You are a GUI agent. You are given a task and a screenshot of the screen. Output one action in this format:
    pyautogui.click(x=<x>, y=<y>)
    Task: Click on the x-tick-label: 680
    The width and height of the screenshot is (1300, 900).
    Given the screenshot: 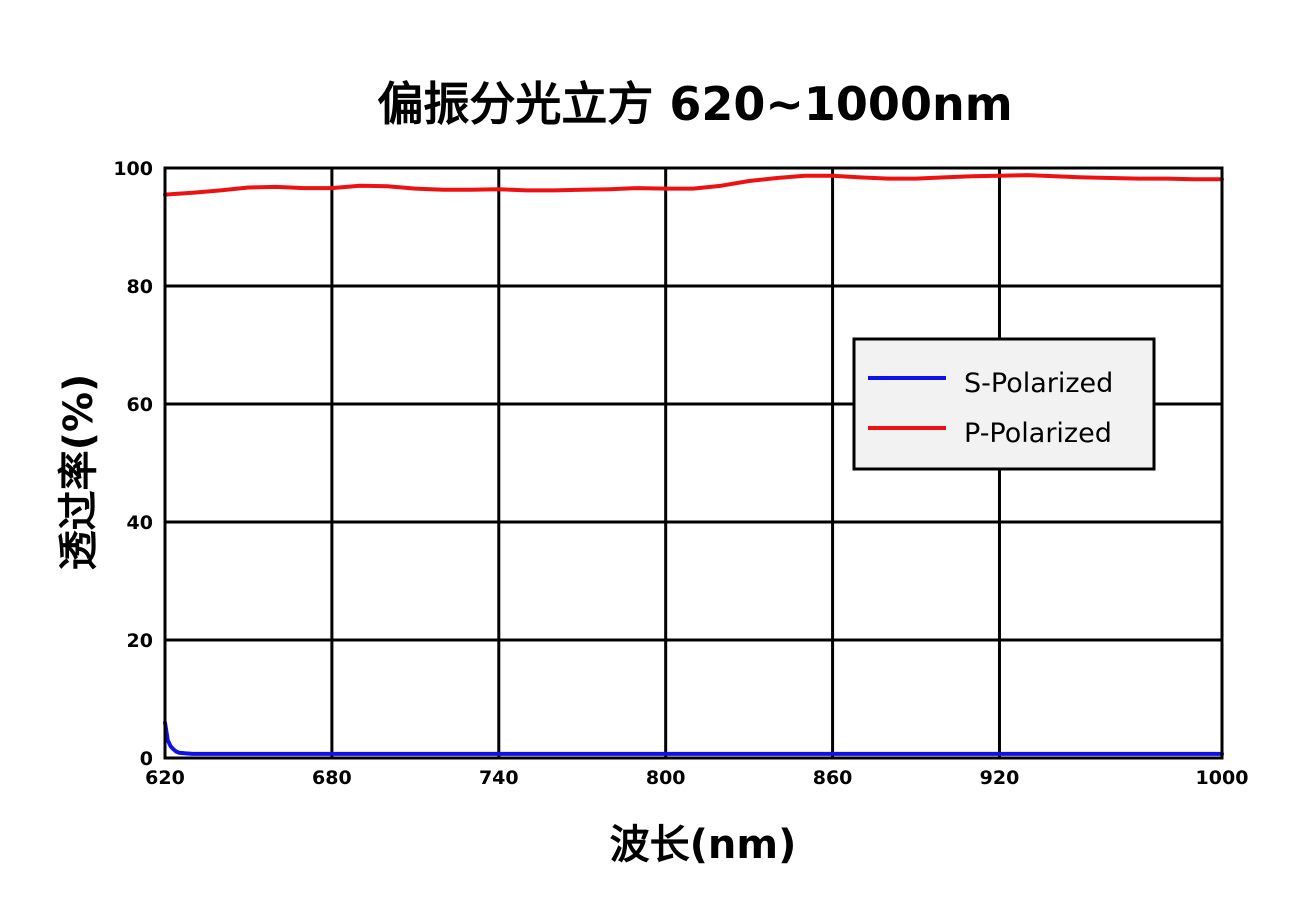 What is the action you would take?
    pyautogui.click(x=332, y=778)
    